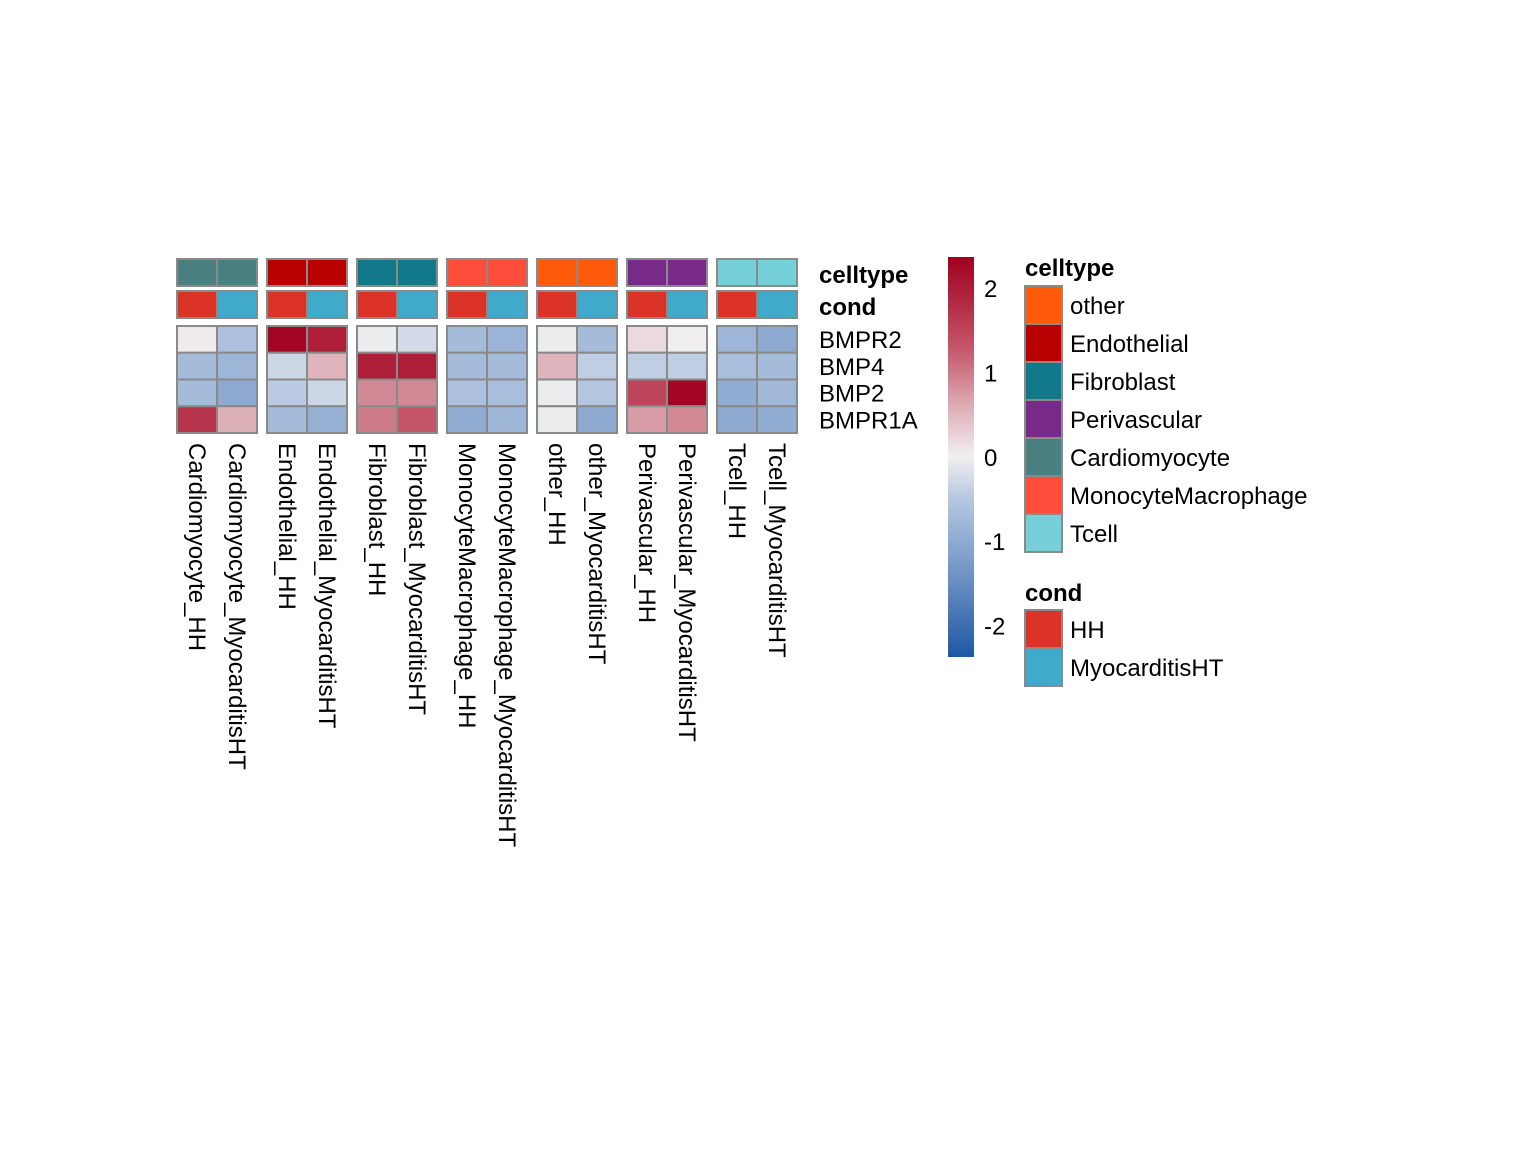  What do you see at coordinates (1094, 534) in the screenshot?
I see `legend-item-label: Tcell` at bounding box center [1094, 534].